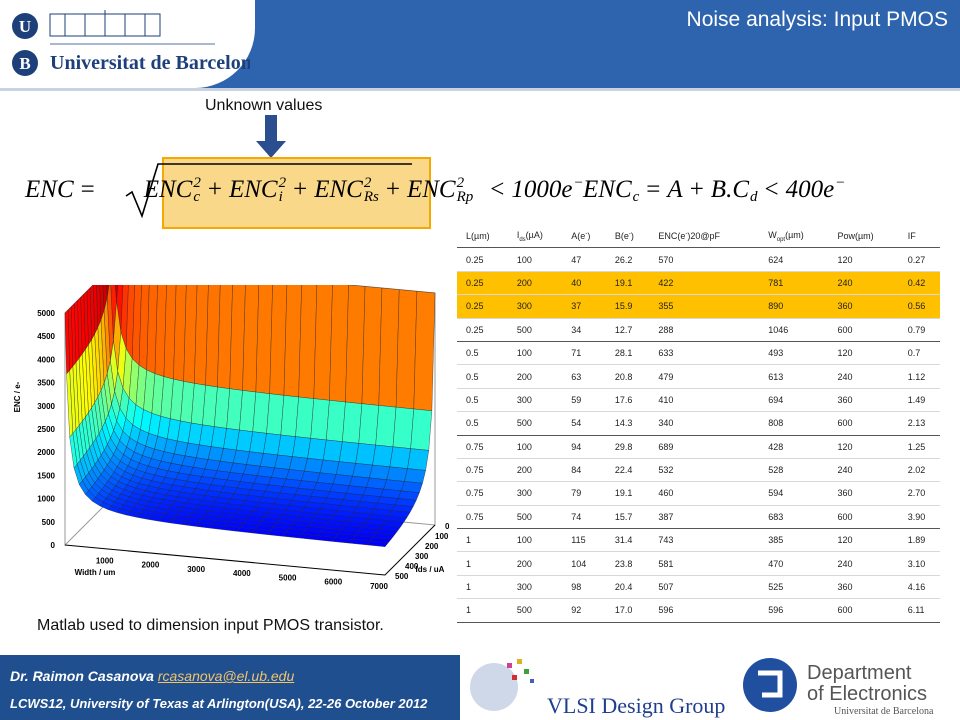 This screenshot has width=960, height=720. I want to click on segment: ENC 2 i, so click(257, 190).